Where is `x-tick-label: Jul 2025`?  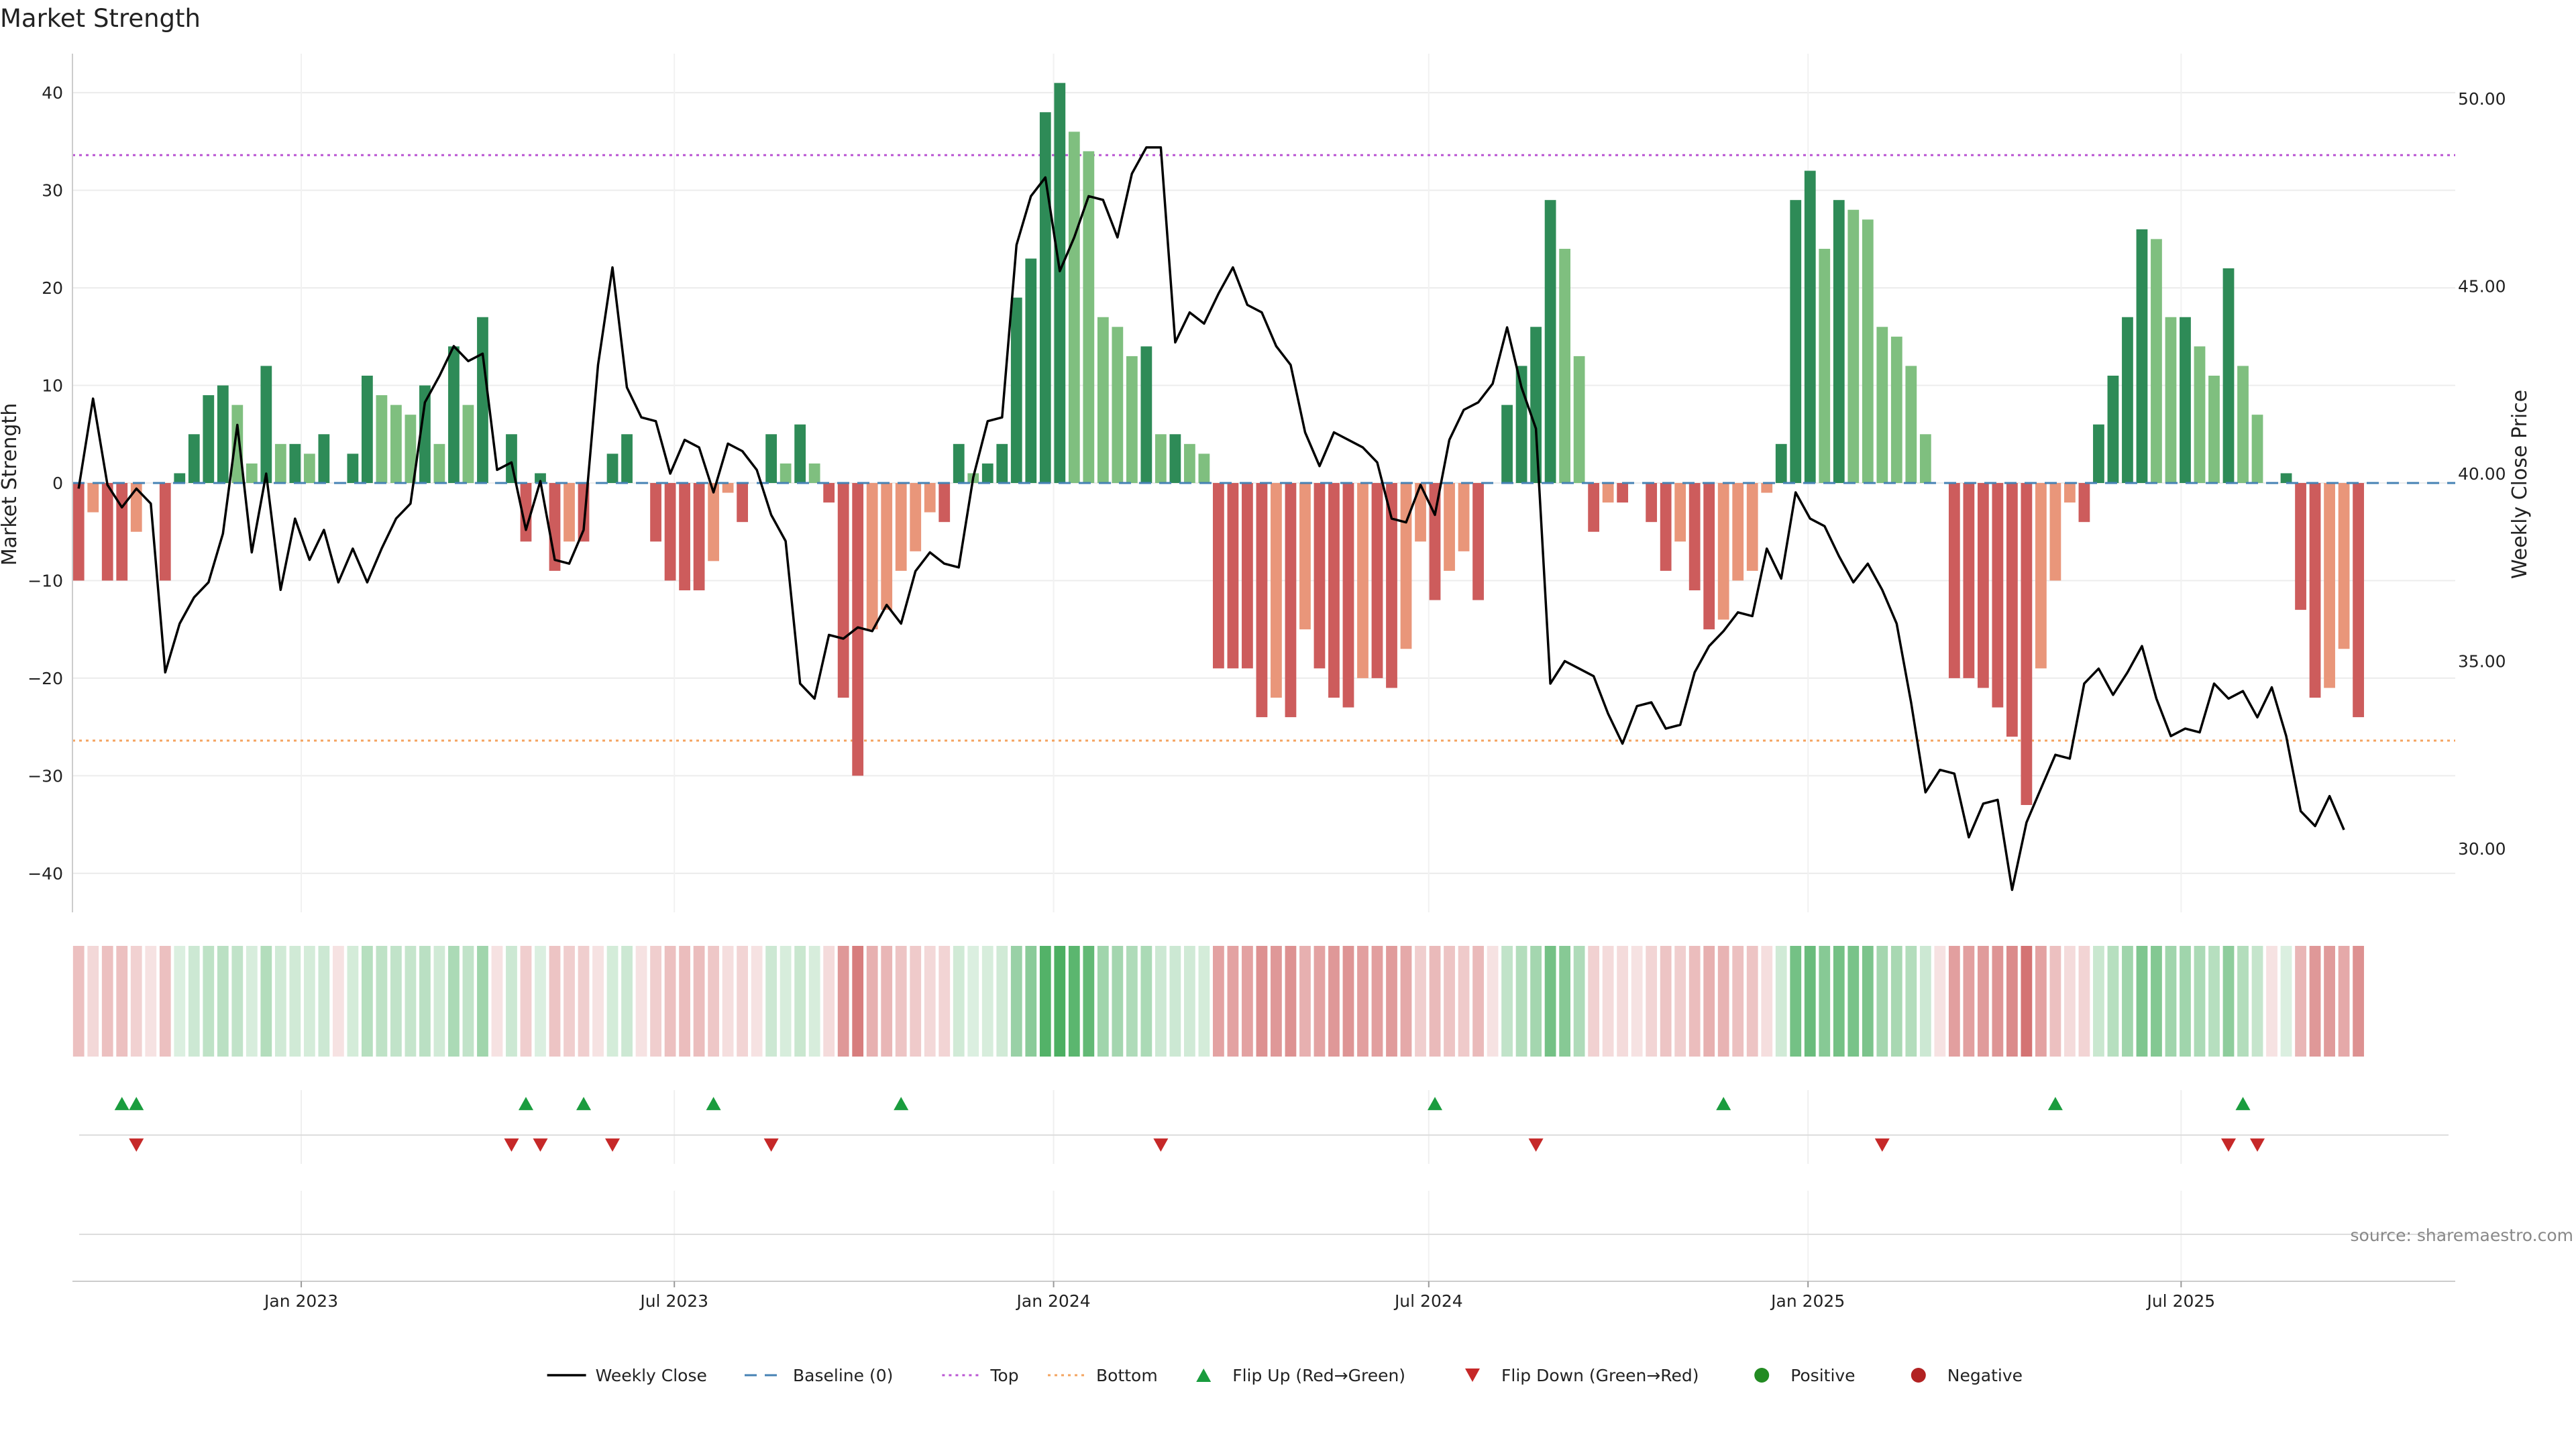 x-tick-label: Jul 2025 is located at coordinates (2180, 1301).